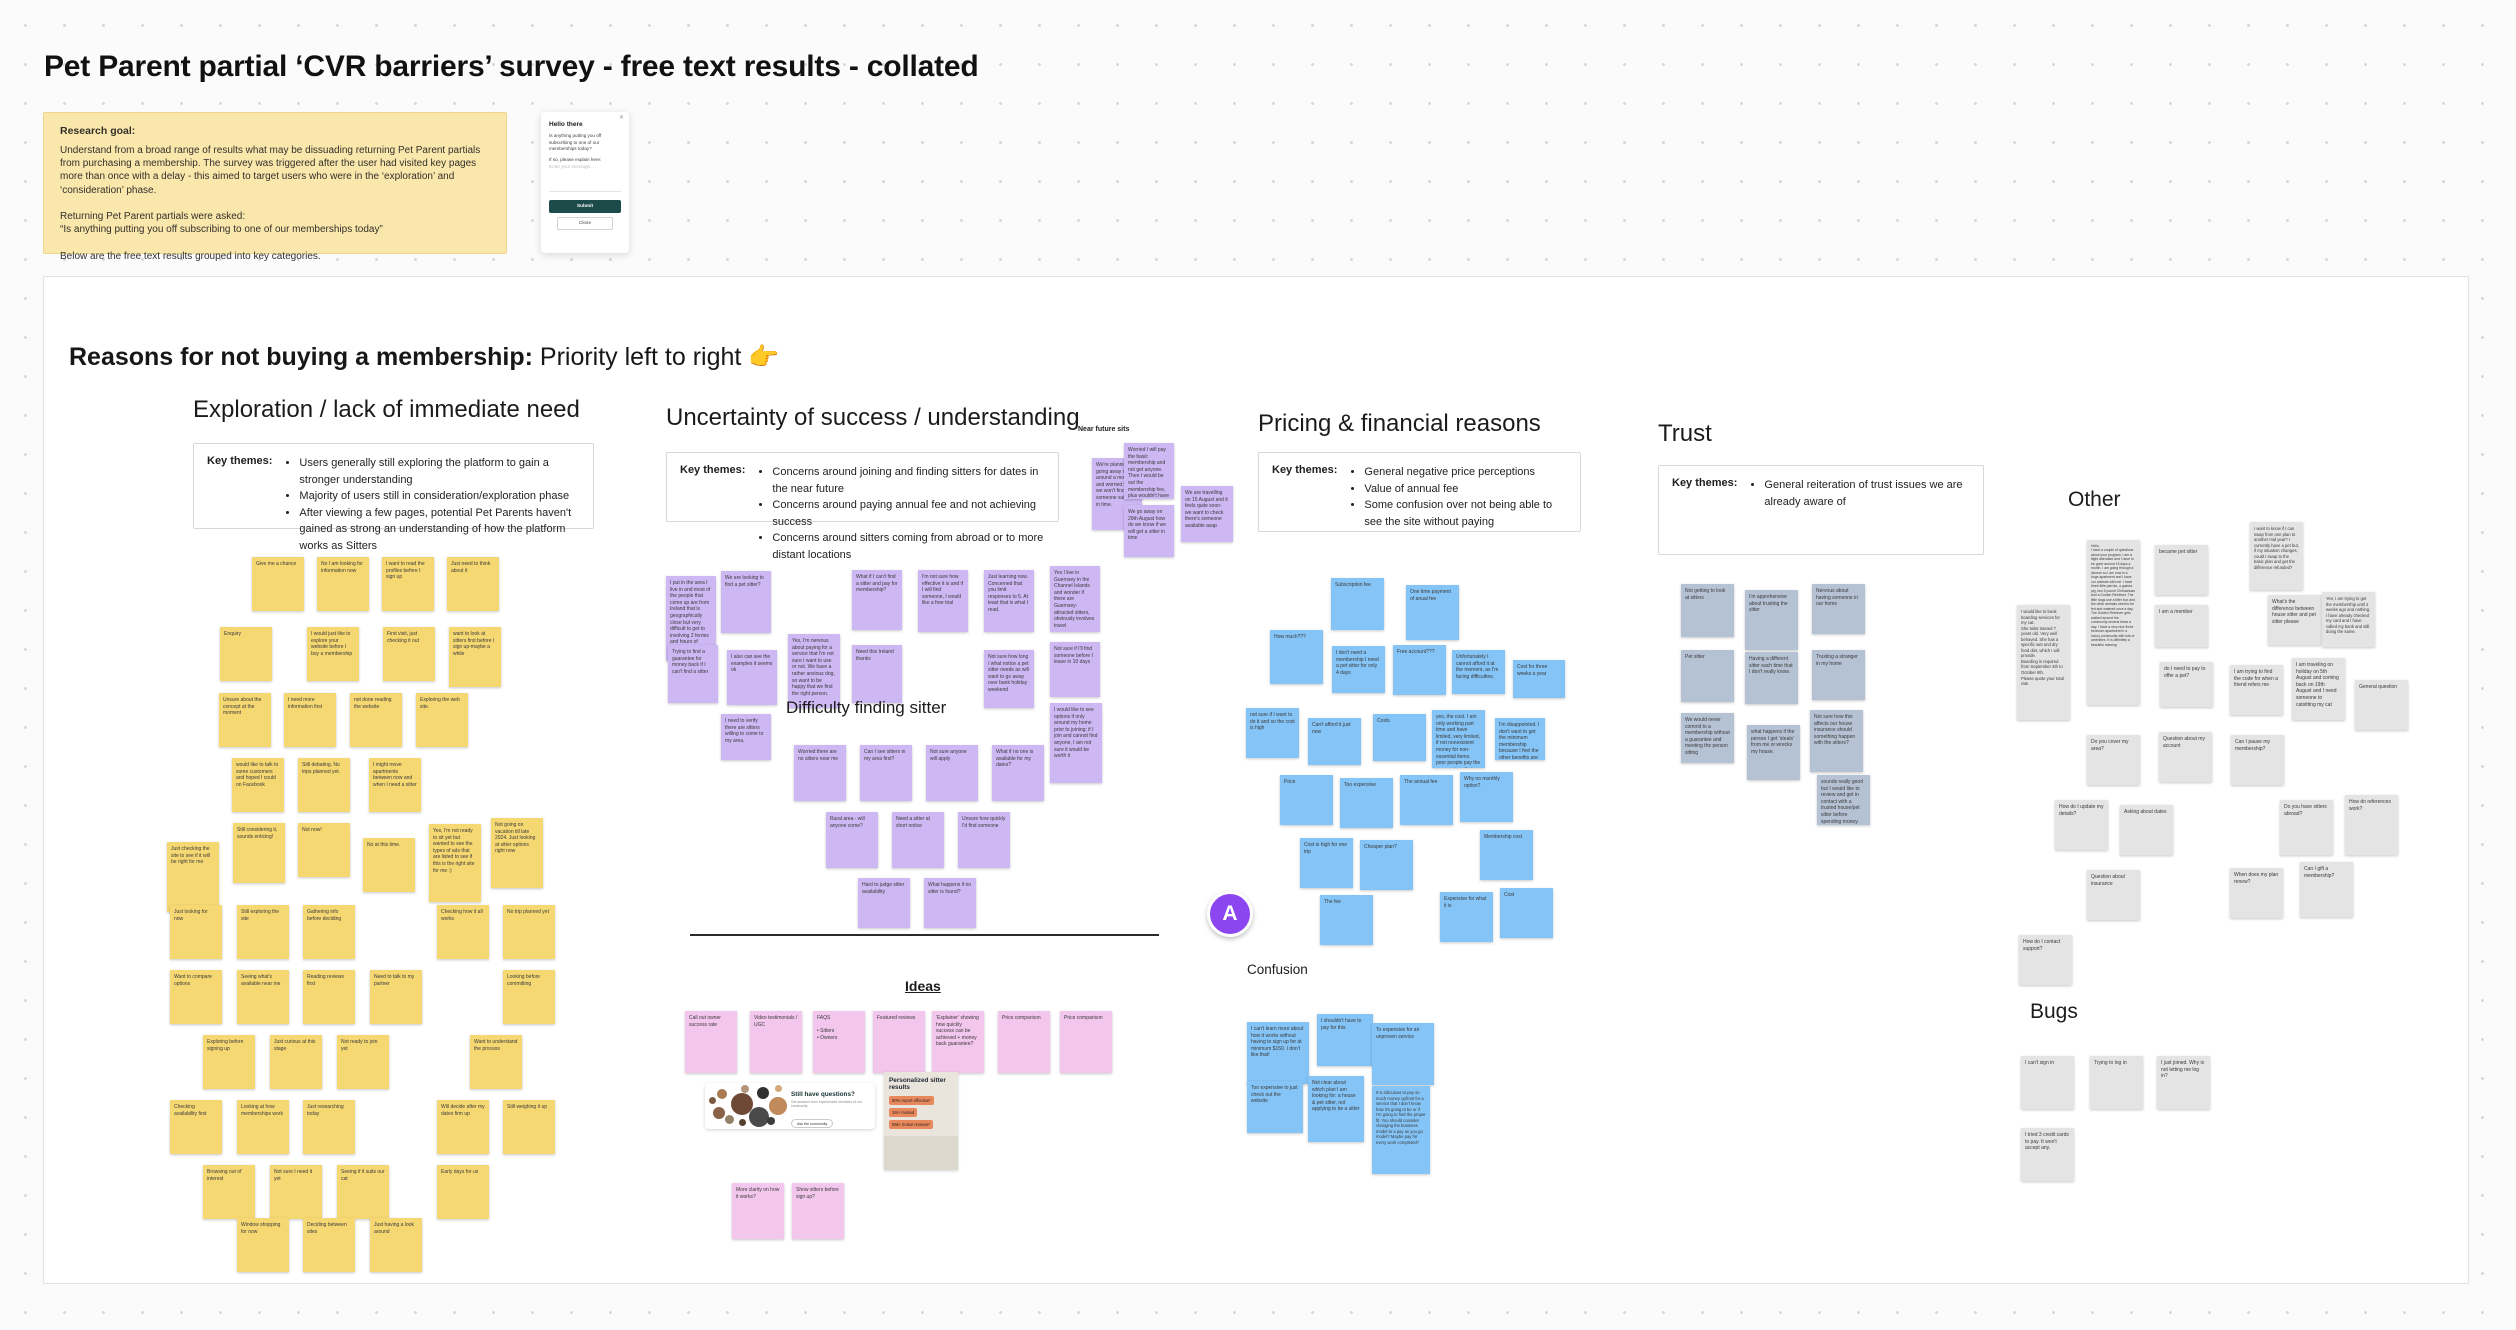  I want to click on section-title-uncertainty: Uncertainty of success / understanding, so click(873, 417).